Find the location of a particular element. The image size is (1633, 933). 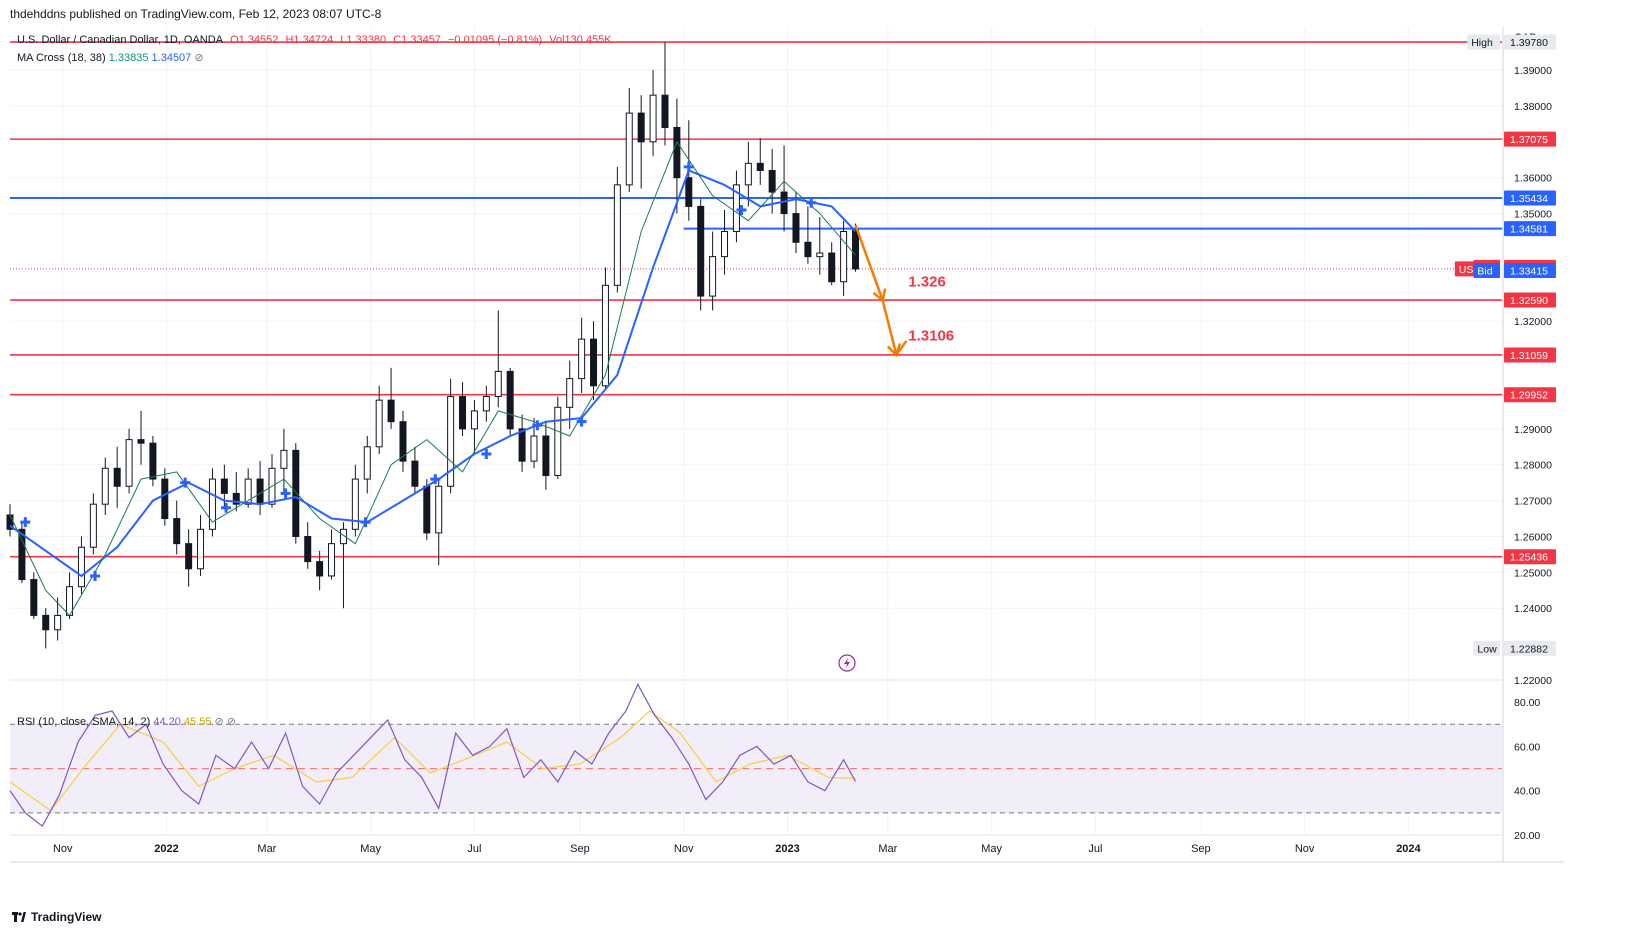

hide-icon: ⊘ ⊘ is located at coordinates (225, 722).